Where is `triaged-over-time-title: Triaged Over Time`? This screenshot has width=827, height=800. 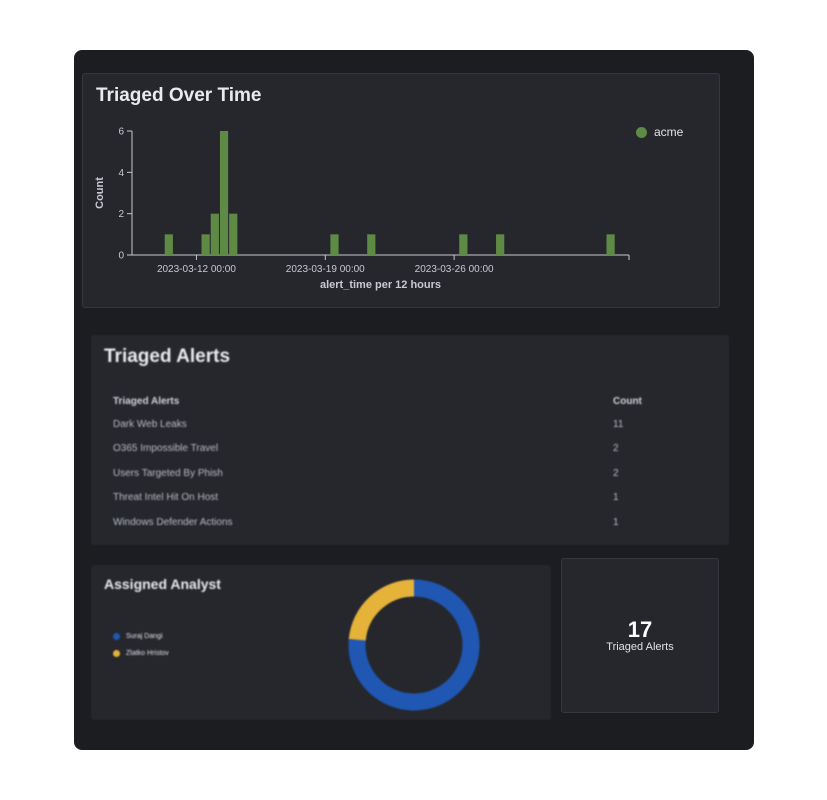
triaged-over-time-title: Triaged Over Time is located at coordinates (179, 95).